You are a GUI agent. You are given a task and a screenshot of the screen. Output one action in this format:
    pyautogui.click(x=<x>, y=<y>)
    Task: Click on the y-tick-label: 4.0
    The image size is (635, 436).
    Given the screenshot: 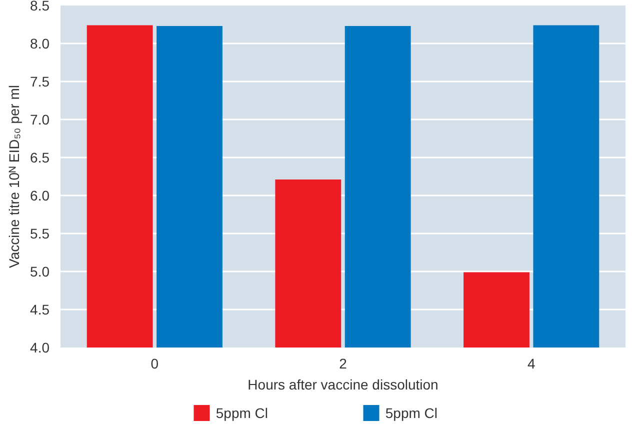 What is the action you would take?
    pyautogui.click(x=40, y=348)
    